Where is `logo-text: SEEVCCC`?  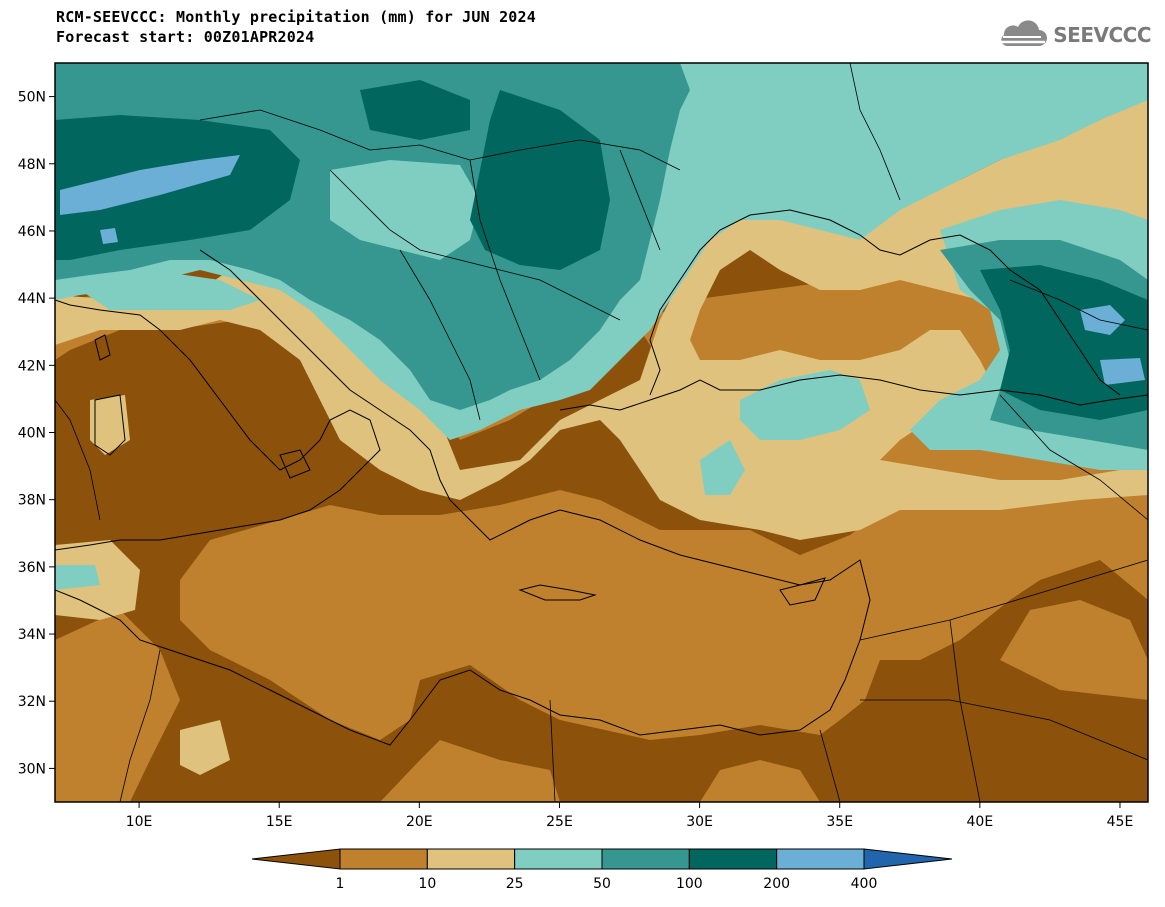 logo-text: SEEVCCC is located at coordinates (1102, 35).